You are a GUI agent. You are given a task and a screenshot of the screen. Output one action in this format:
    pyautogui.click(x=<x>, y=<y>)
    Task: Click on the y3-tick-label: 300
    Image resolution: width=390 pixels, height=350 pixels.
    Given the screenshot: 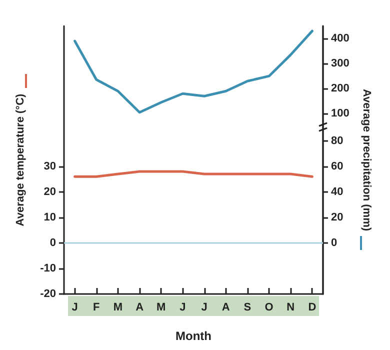 What is the action you would take?
    pyautogui.click(x=340, y=64)
    